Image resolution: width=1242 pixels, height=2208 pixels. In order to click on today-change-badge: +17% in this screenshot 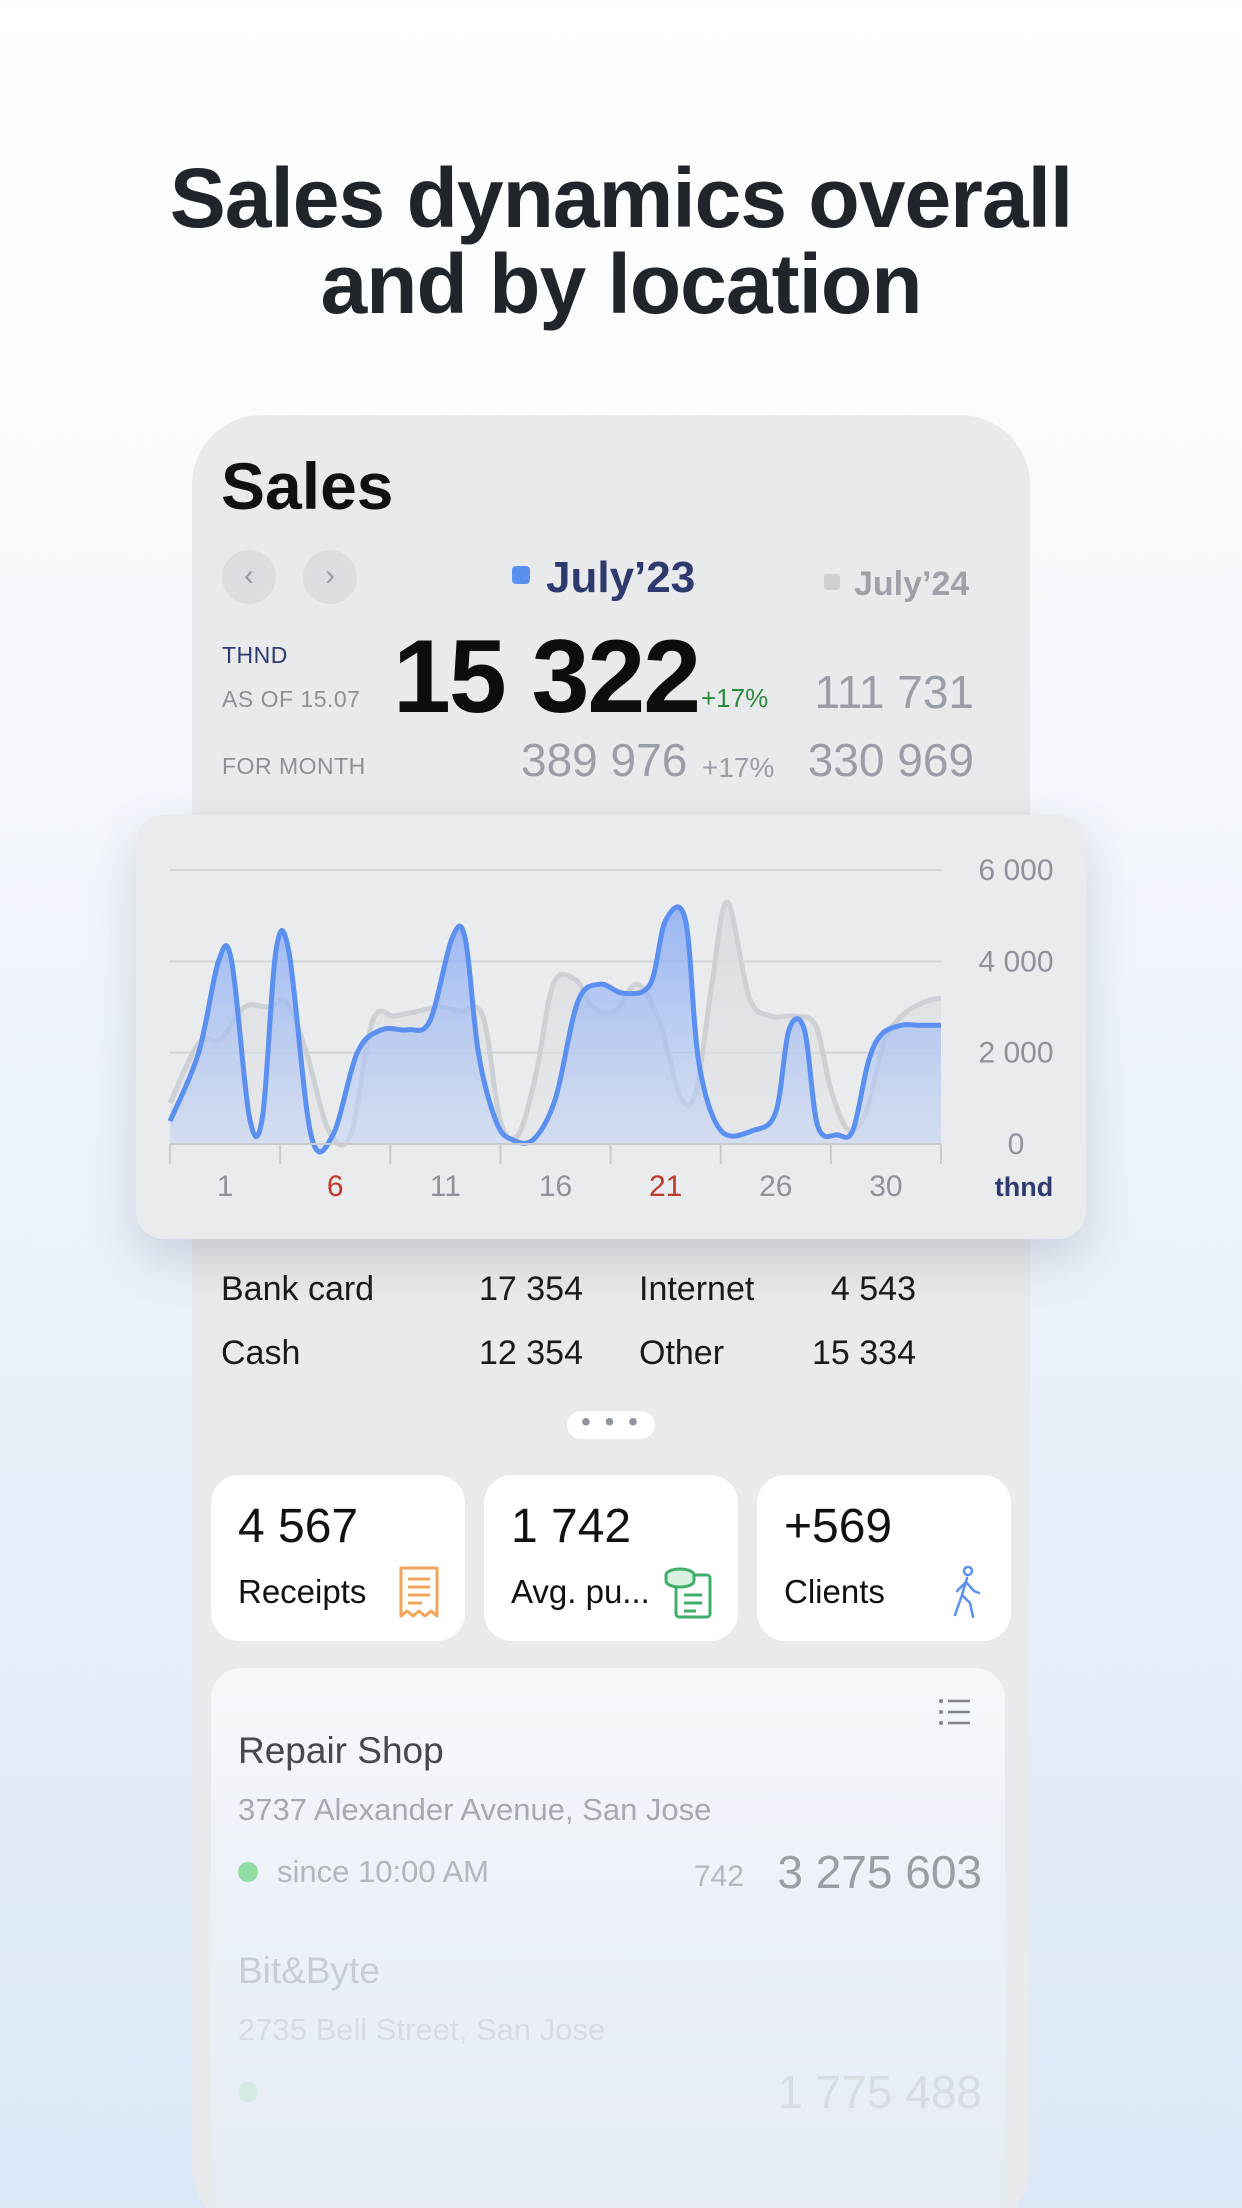, I will do `click(735, 698)`.